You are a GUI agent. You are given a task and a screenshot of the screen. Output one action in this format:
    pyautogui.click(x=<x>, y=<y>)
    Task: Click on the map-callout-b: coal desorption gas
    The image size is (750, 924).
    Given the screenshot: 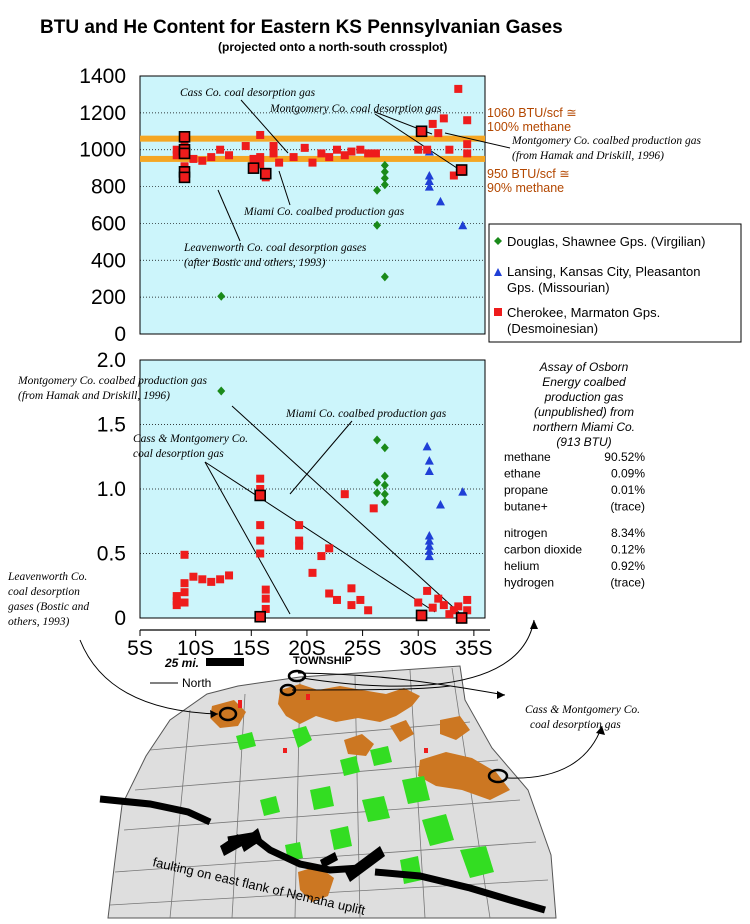 What is the action you would take?
    pyautogui.click(x=575, y=725)
    